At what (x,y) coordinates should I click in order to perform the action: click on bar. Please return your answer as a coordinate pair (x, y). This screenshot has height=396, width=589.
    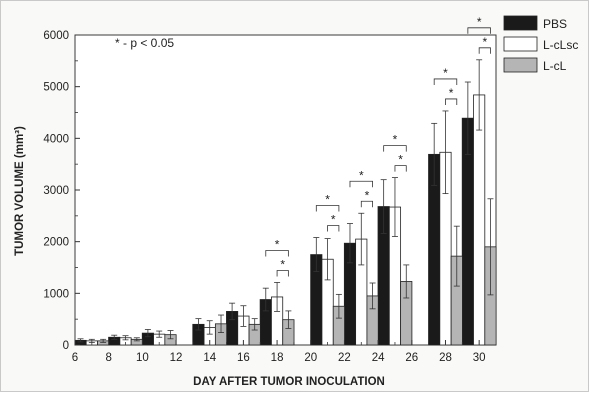
    Looking at the image, I should click on (479, 220).